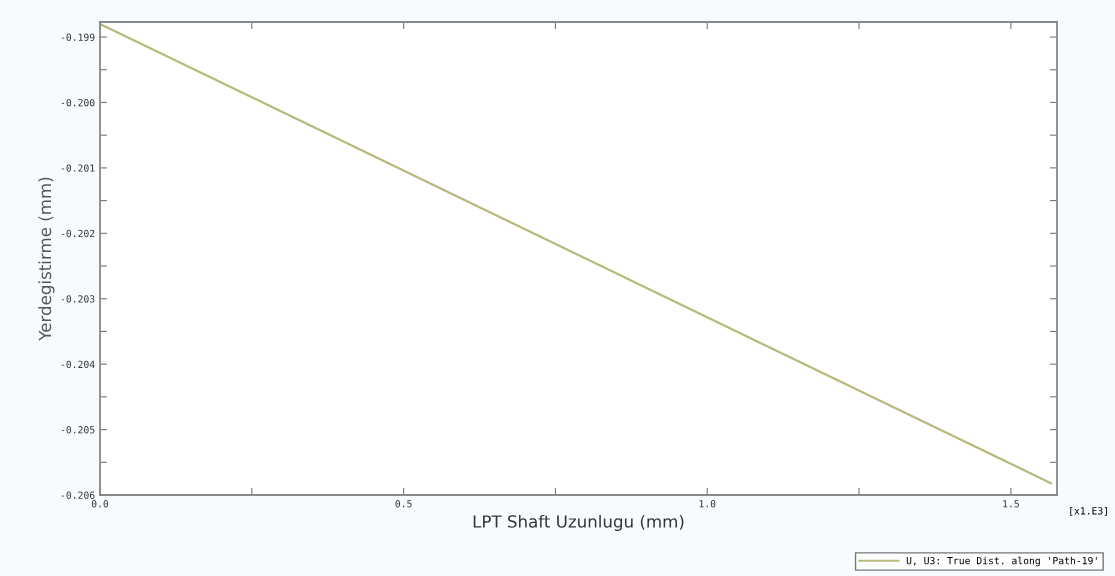  I want to click on y-tick-label: -0.201, so click(78, 168).